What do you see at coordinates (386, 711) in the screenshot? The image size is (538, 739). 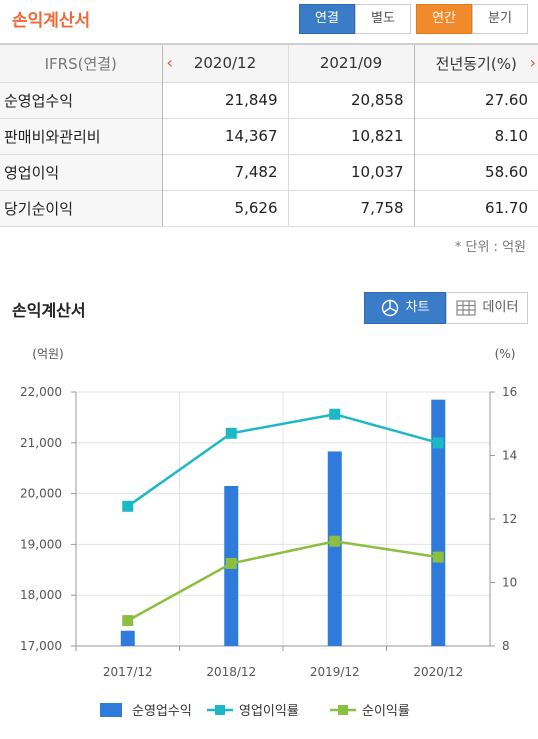 I see `legend-label: 순이익률` at bounding box center [386, 711].